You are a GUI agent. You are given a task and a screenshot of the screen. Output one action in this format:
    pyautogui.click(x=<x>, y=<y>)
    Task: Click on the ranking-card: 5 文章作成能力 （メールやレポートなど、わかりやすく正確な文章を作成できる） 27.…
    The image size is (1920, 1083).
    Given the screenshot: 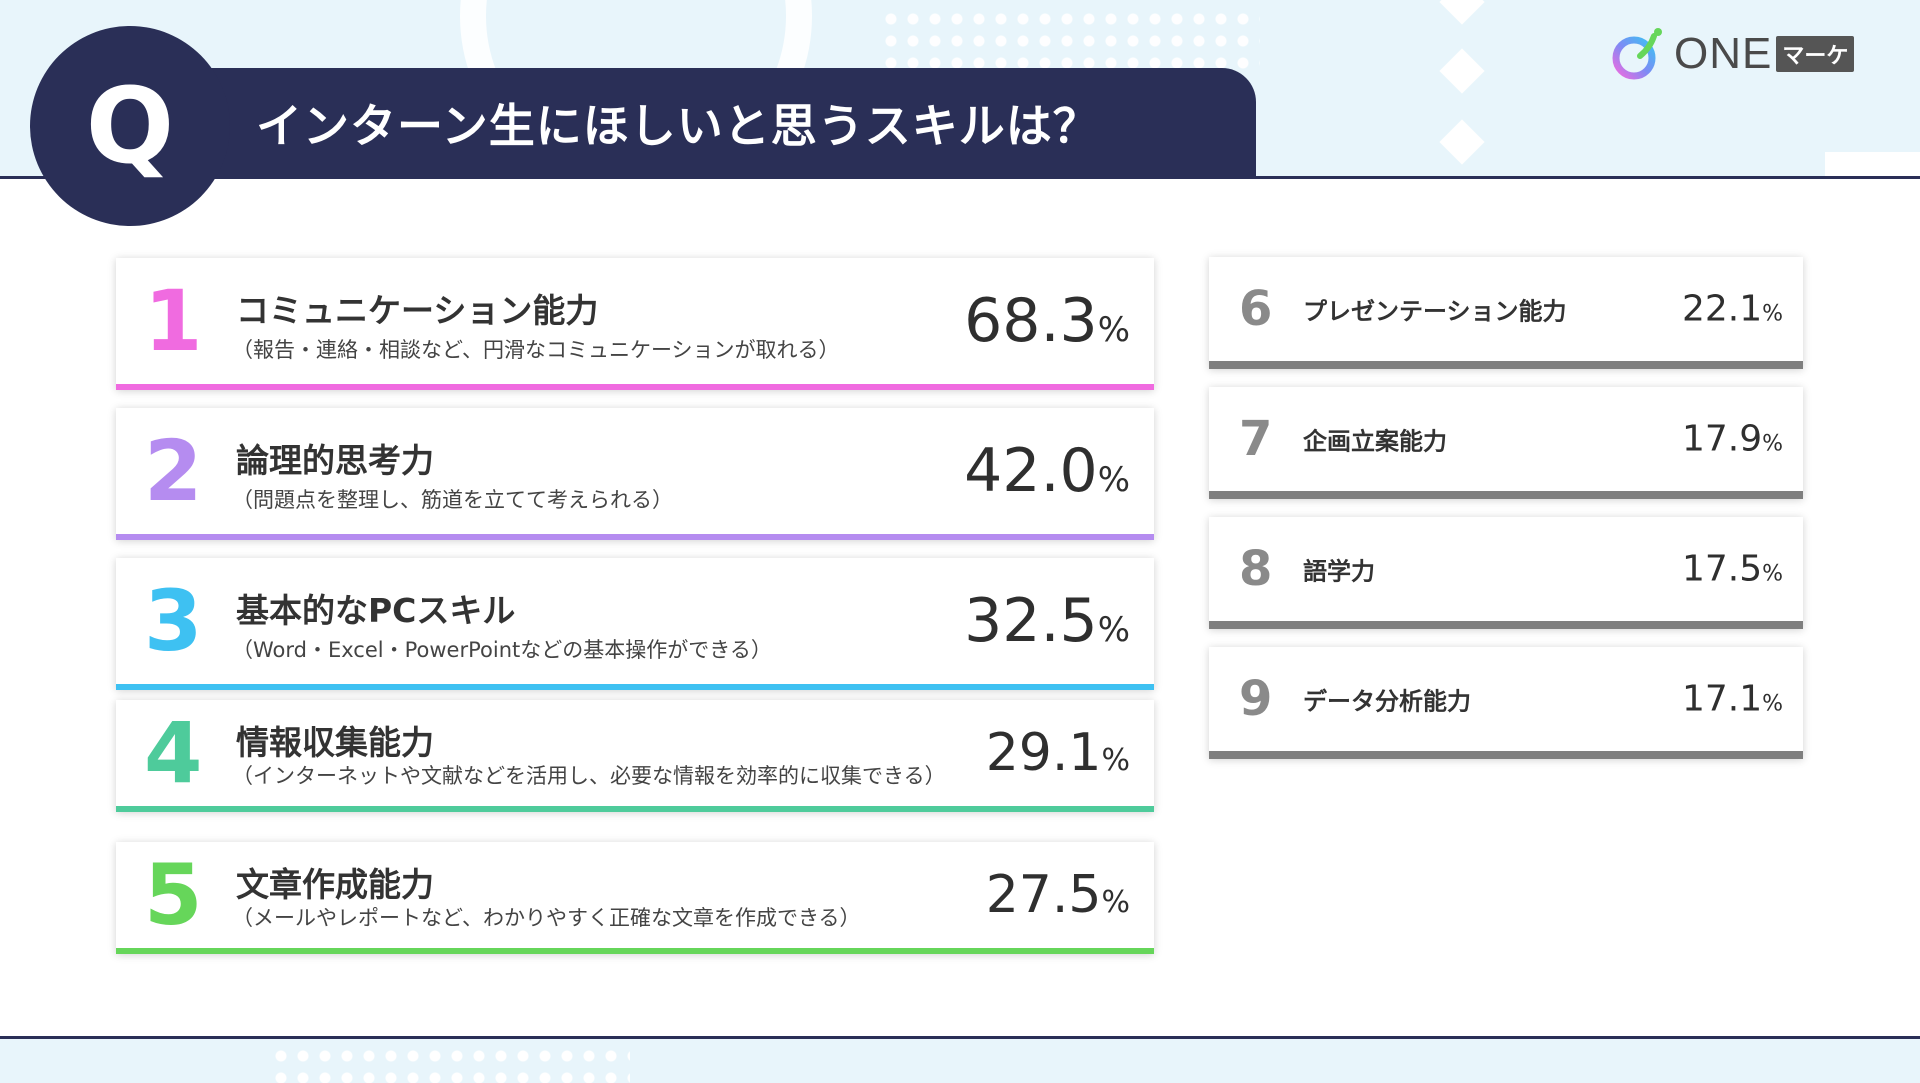 What is the action you would take?
    pyautogui.click(x=635, y=898)
    